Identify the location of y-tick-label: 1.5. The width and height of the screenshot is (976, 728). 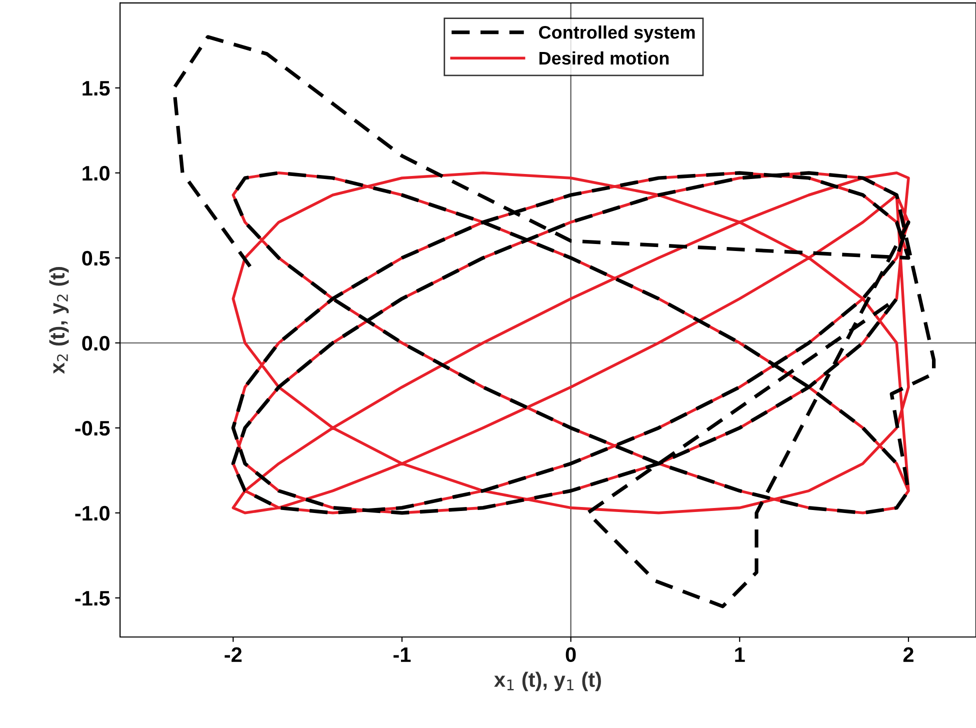
(96, 88).